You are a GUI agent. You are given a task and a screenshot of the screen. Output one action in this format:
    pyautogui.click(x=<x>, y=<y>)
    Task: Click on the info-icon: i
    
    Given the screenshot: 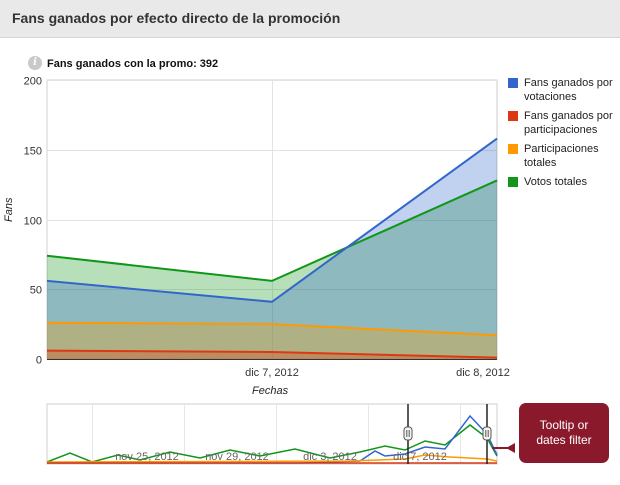 What is the action you would take?
    pyautogui.click(x=35, y=63)
    